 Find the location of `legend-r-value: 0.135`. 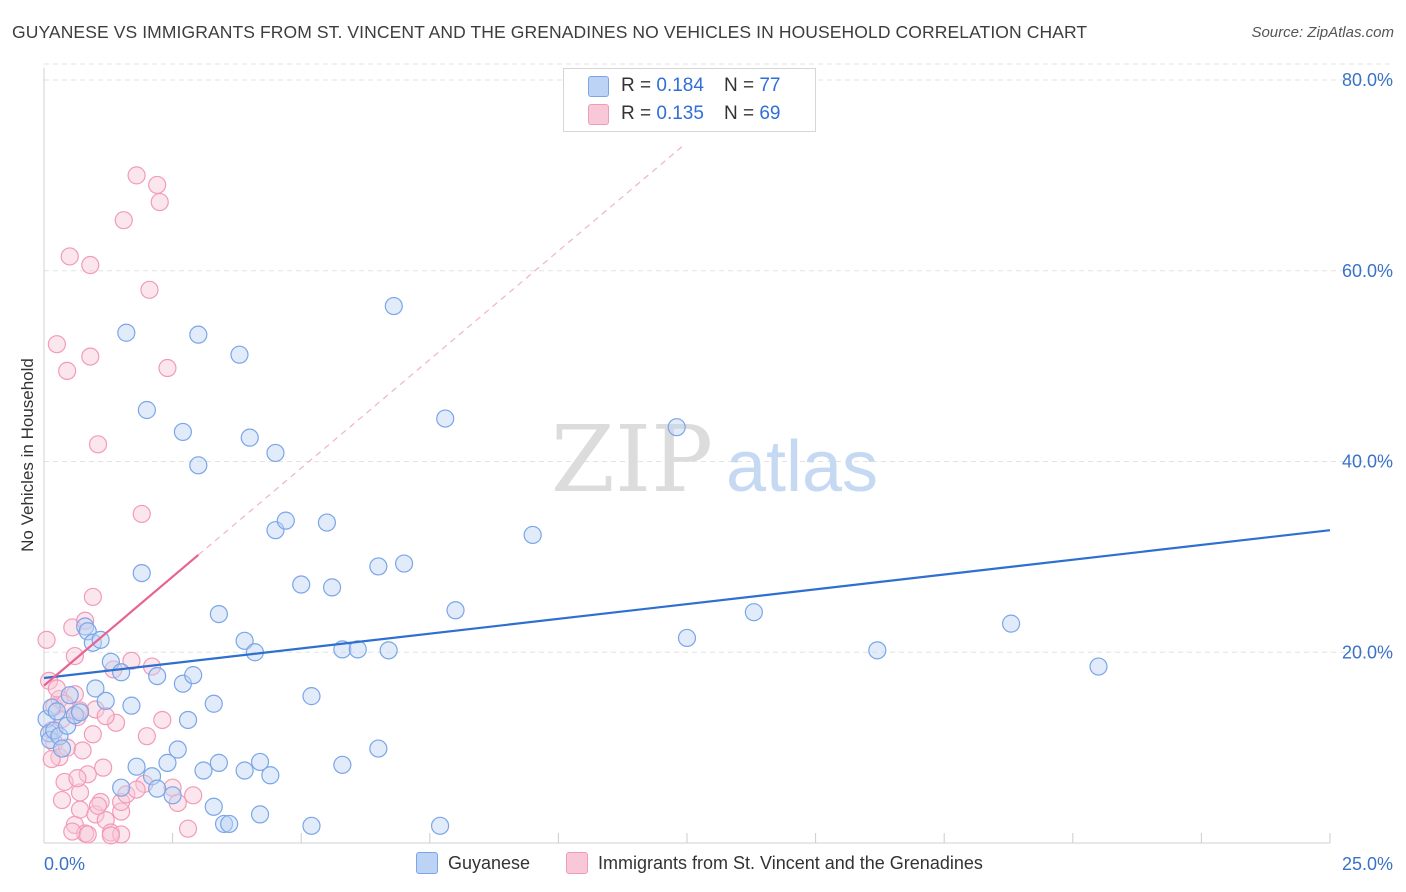

legend-r-value: 0.135 is located at coordinates (680, 113).